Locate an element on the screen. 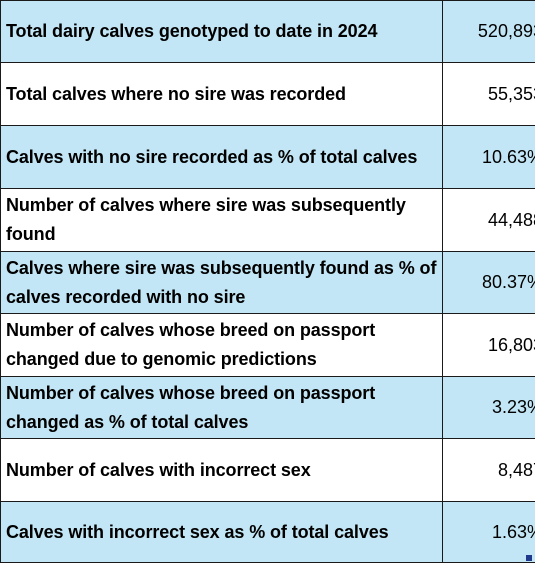 This screenshot has width=535, height=564. row-value: 44,488 is located at coordinates (488, 220).